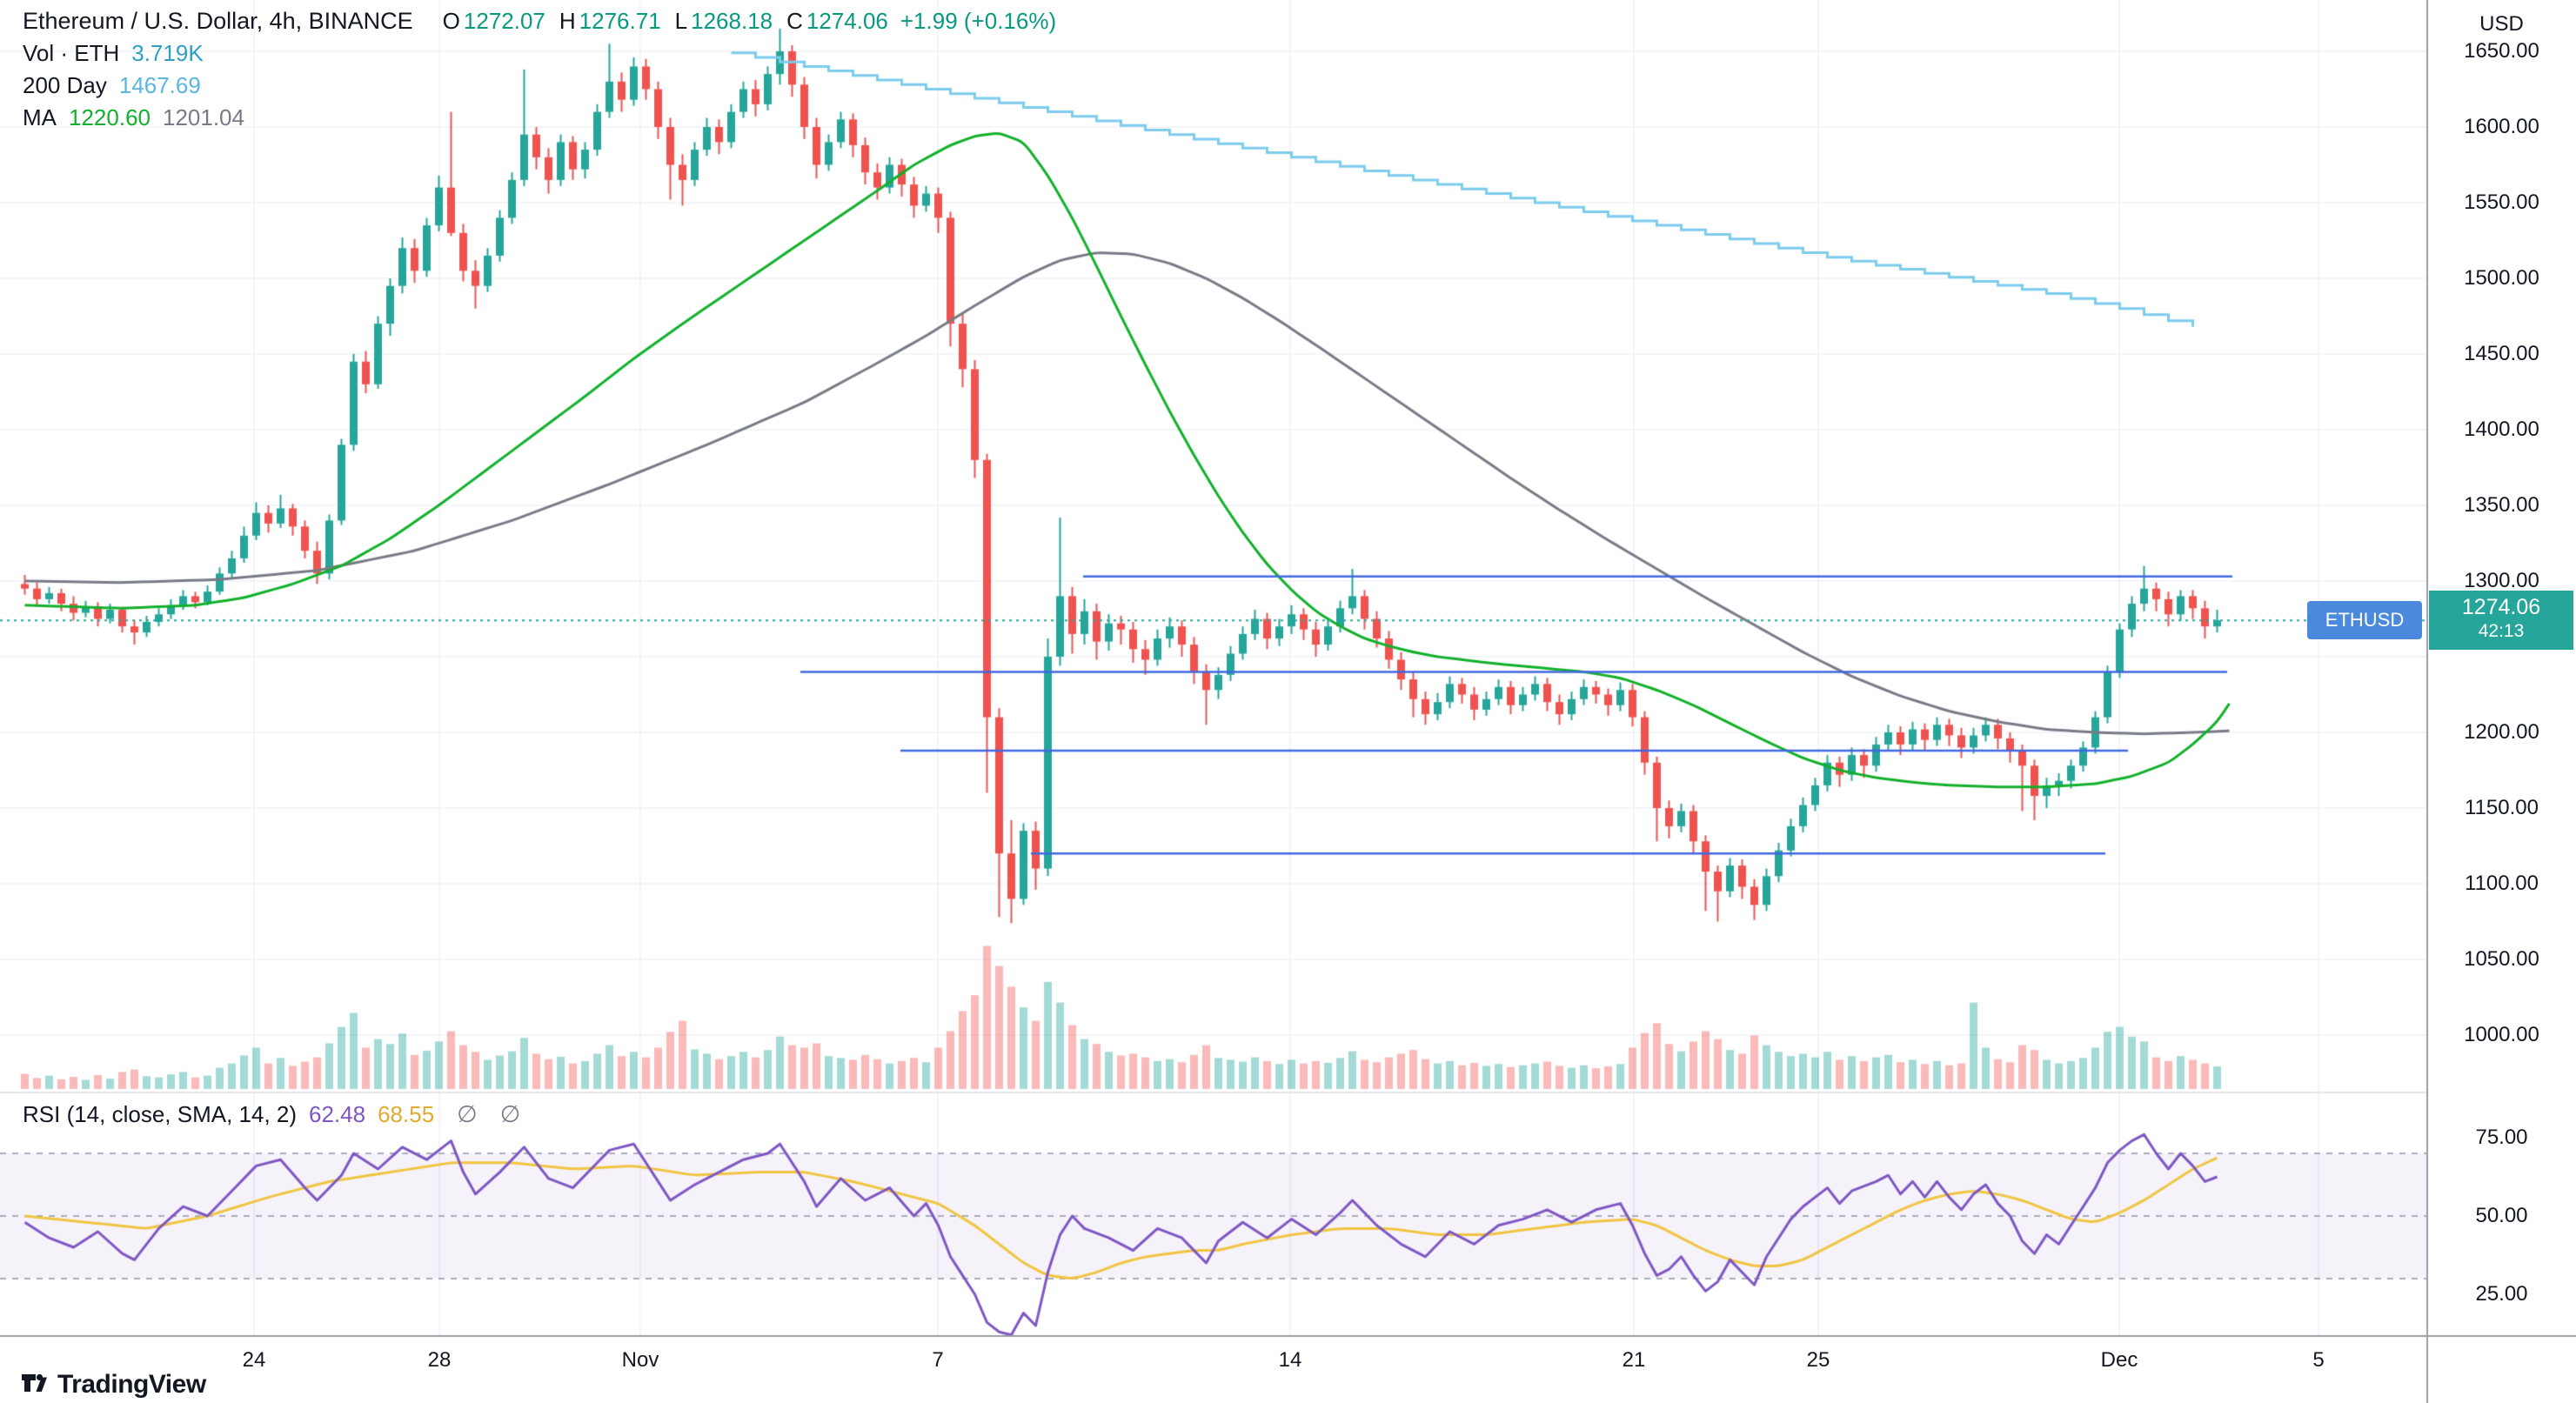 The height and width of the screenshot is (1403, 2576). What do you see at coordinates (1213, 1364) in the screenshot?
I see `time-axis: 24 28 Nov 7 14 21 25 Dec 5` at bounding box center [1213, 1364].